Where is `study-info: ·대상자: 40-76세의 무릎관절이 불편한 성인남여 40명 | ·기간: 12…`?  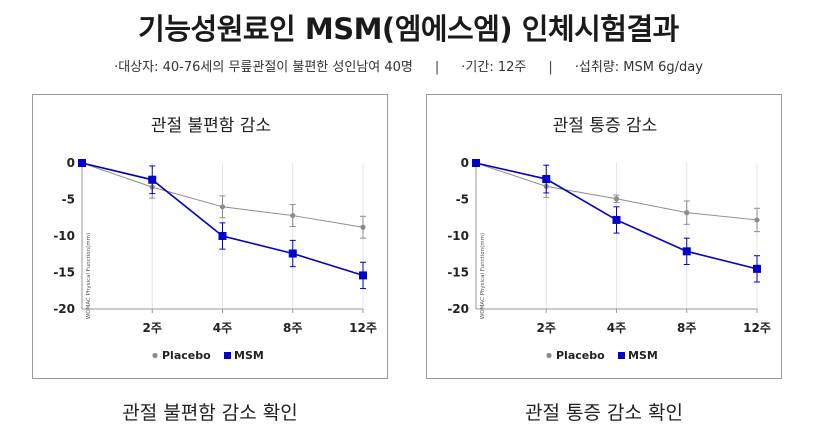
study-info: ·대상자: 40-76세의 무릎관절이 불편한 성인남여 40명 | ·기간: 12… is located at coordinates (408, 65).